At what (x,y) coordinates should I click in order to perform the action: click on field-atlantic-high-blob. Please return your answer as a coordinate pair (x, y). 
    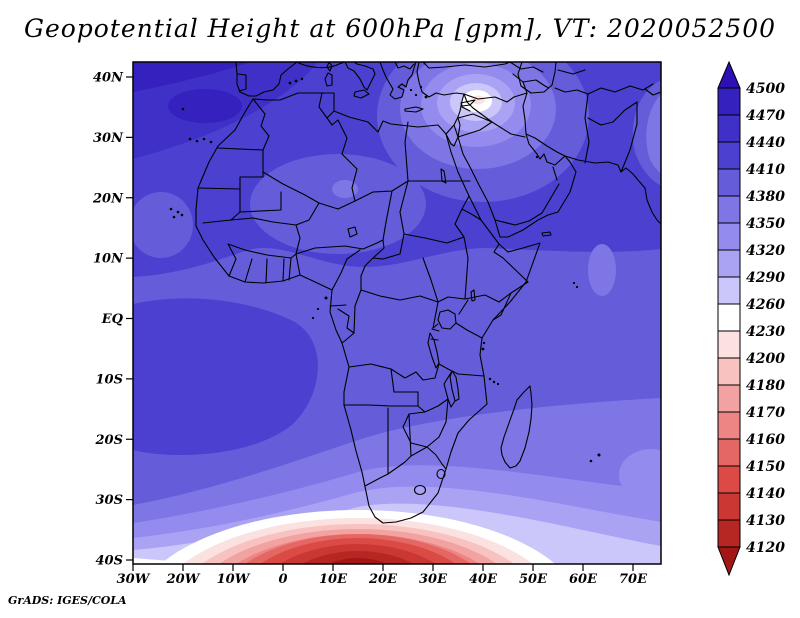
    Looking at the image, I should click on (205, 106).